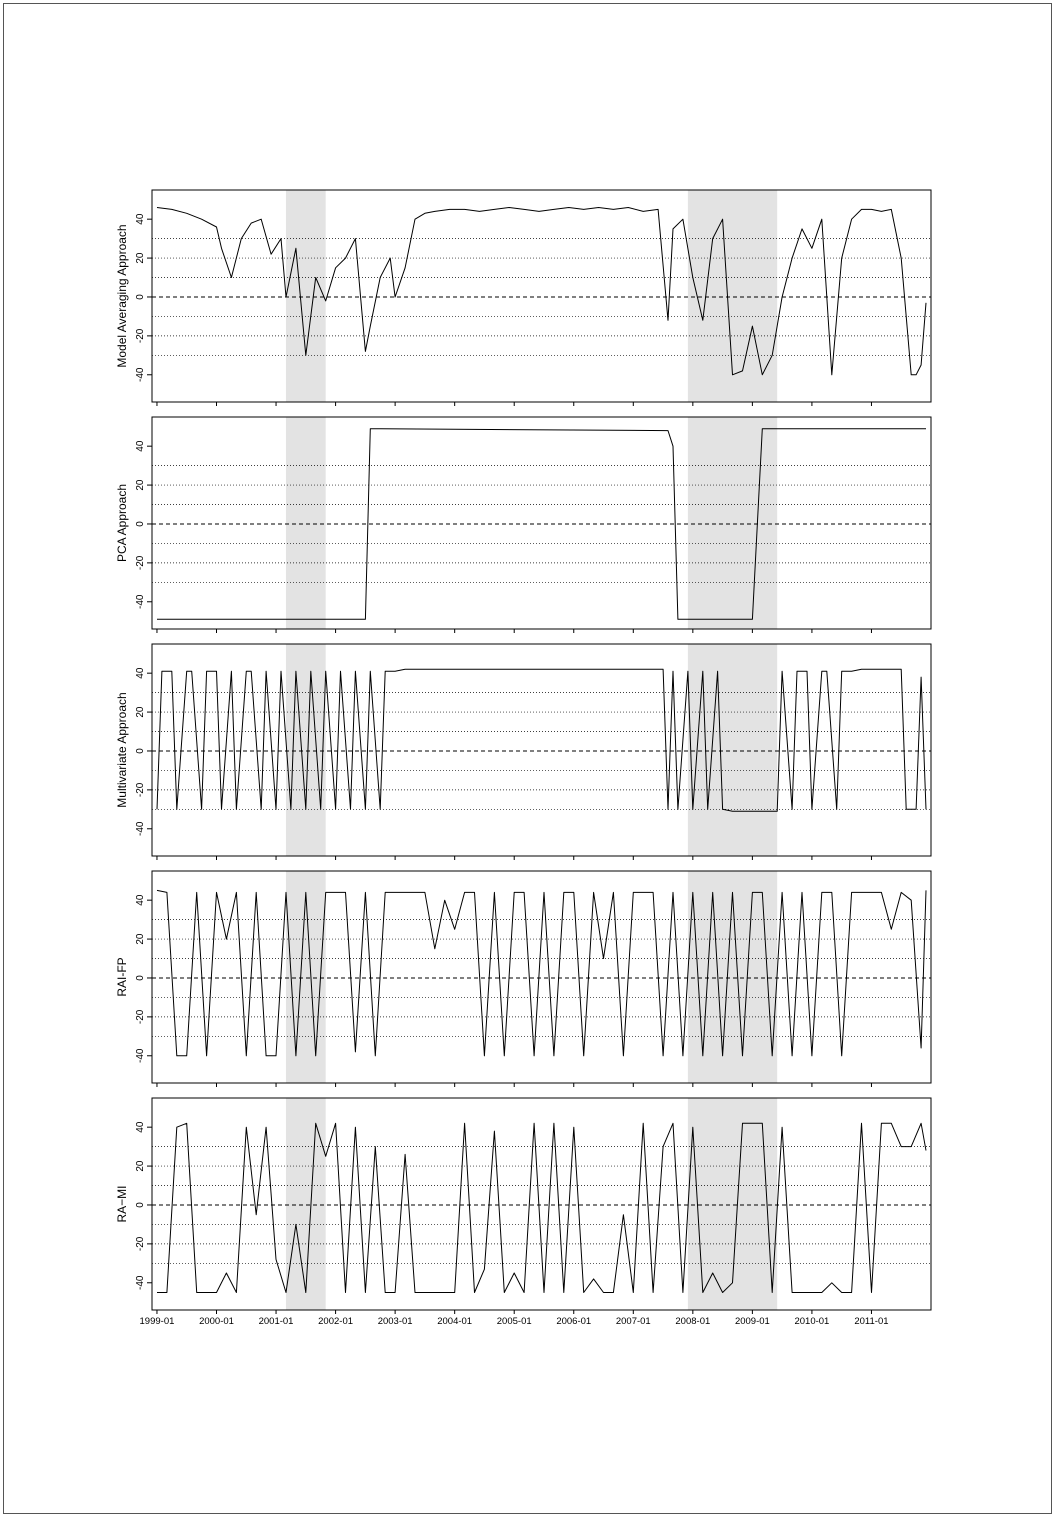 This screenshot has height=1517, width=1055. What do you see at coordinates (514, 1321) in the screenshot?
I see `x-tick-label: 2005-01` at bounding box center [514, 1321].